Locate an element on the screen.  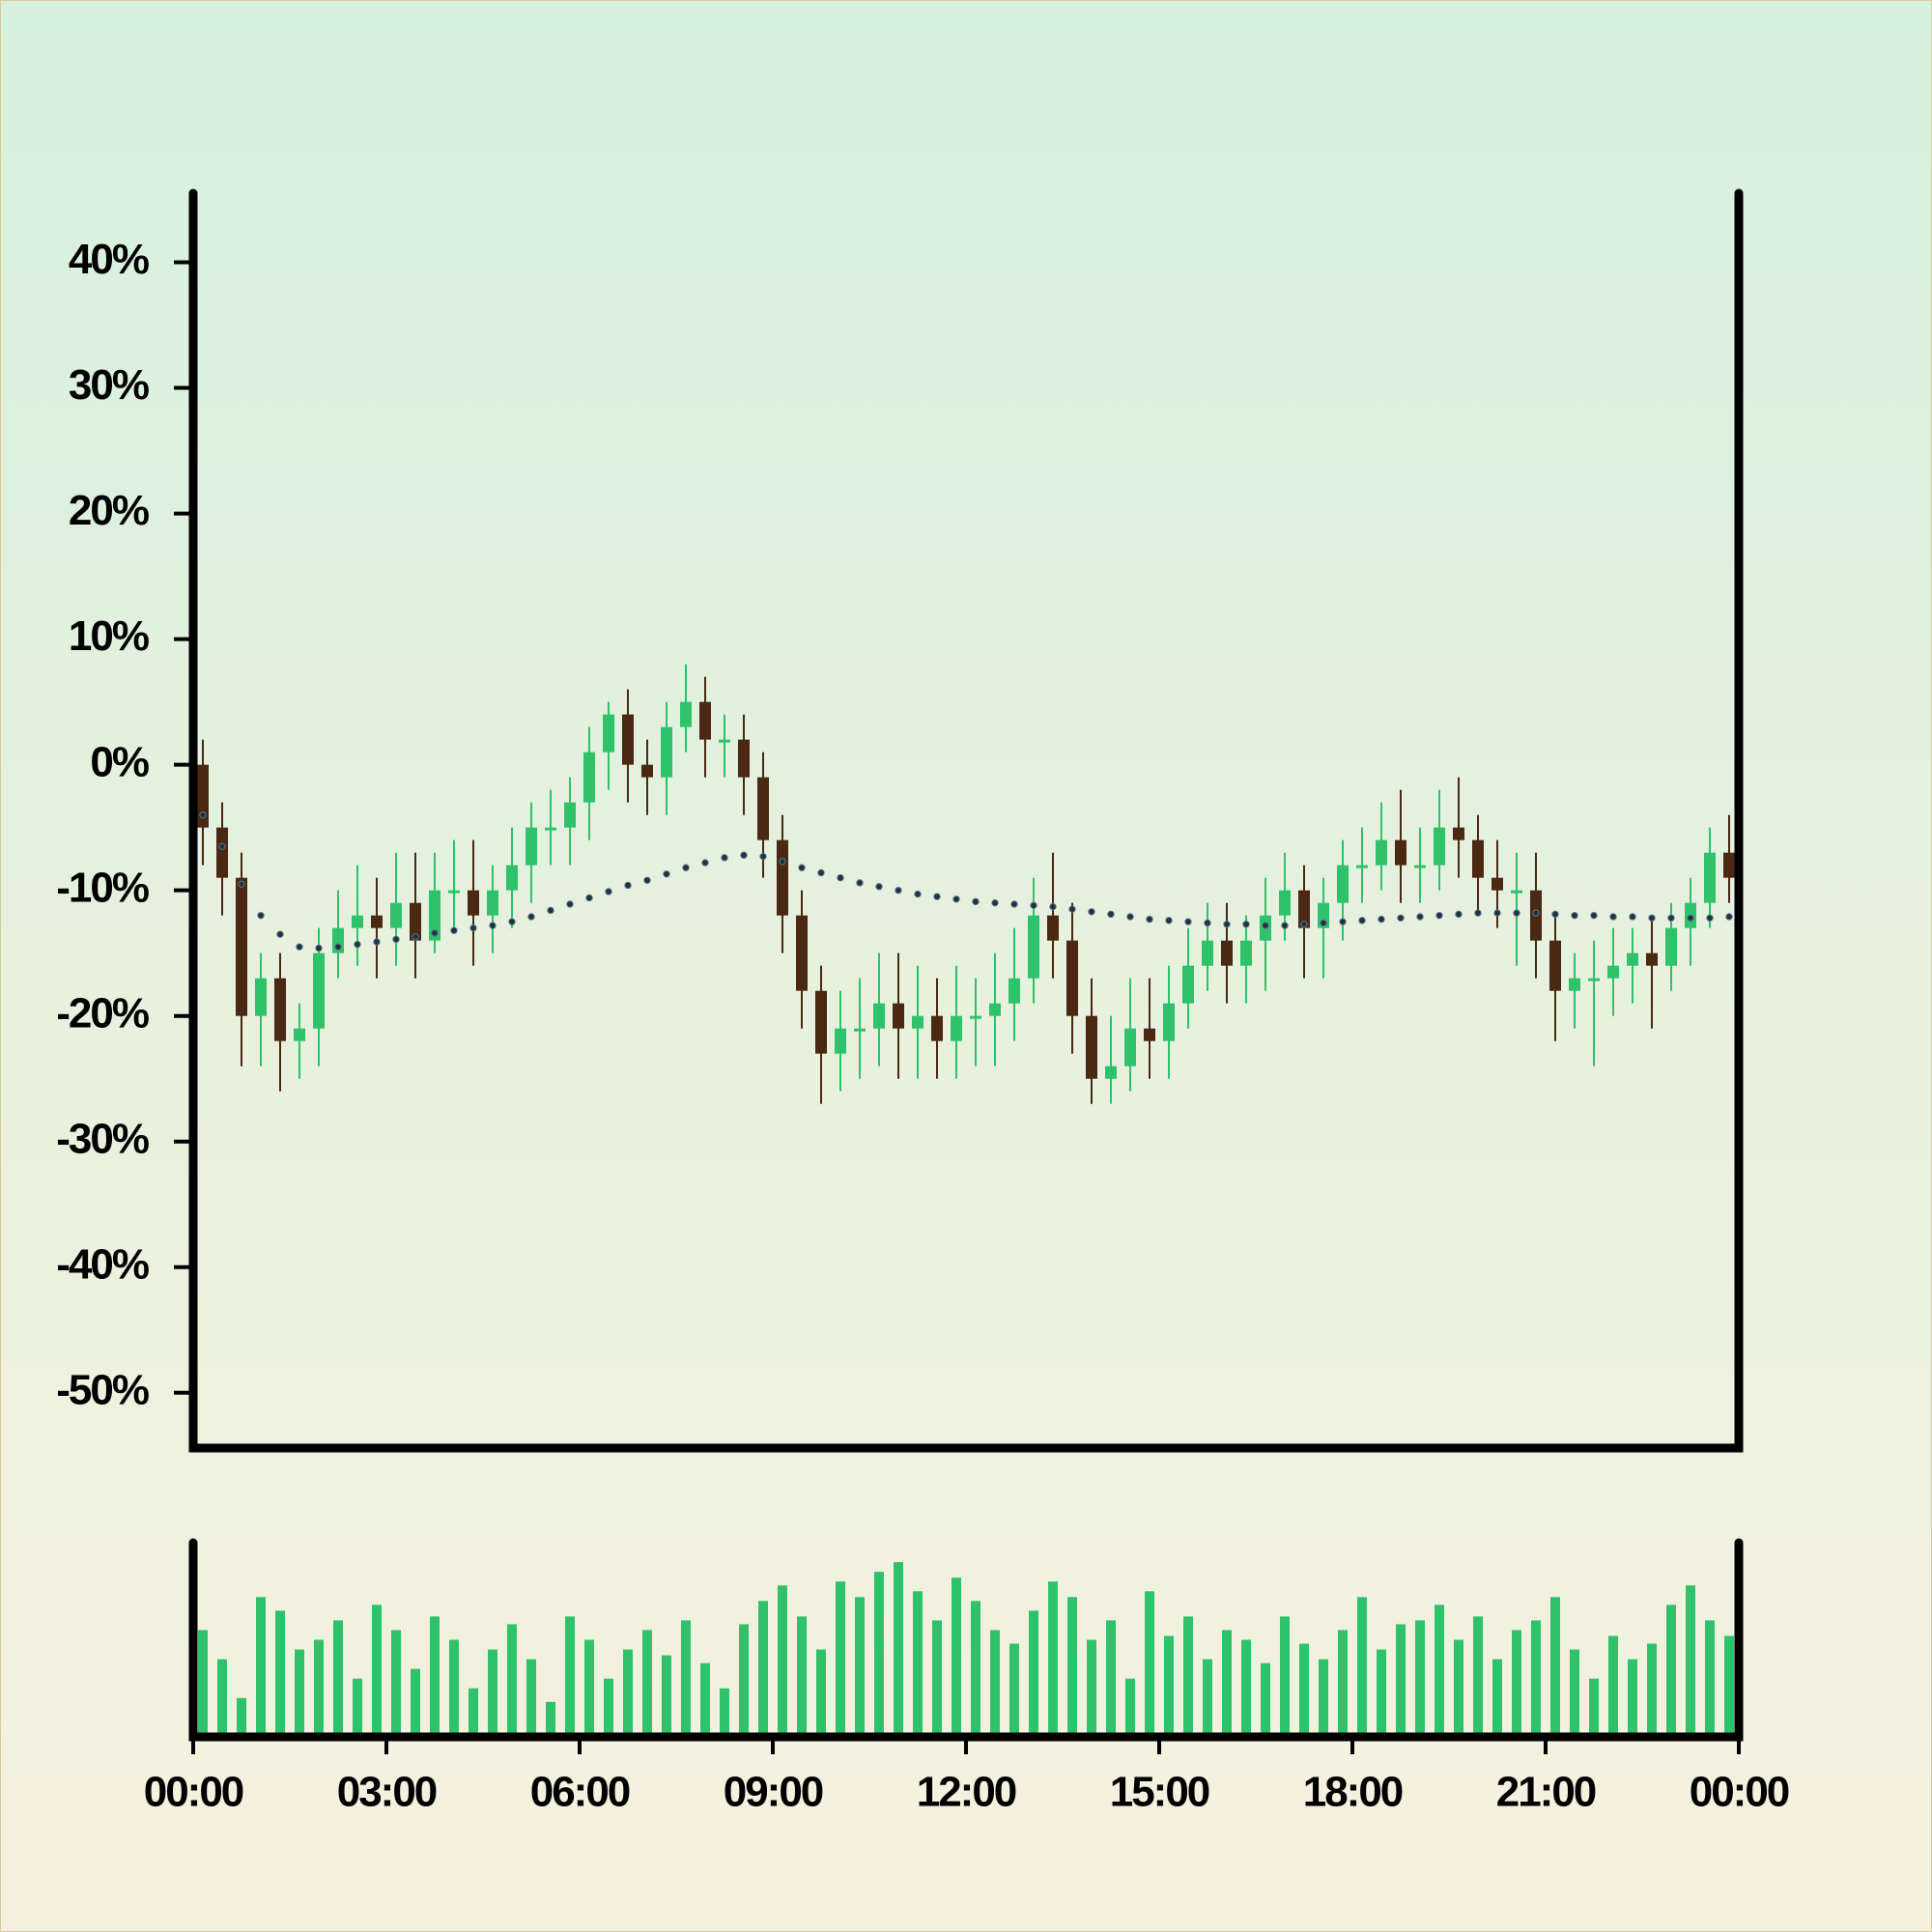
y-tick-label: 0% is located at coordinates (119, 761).